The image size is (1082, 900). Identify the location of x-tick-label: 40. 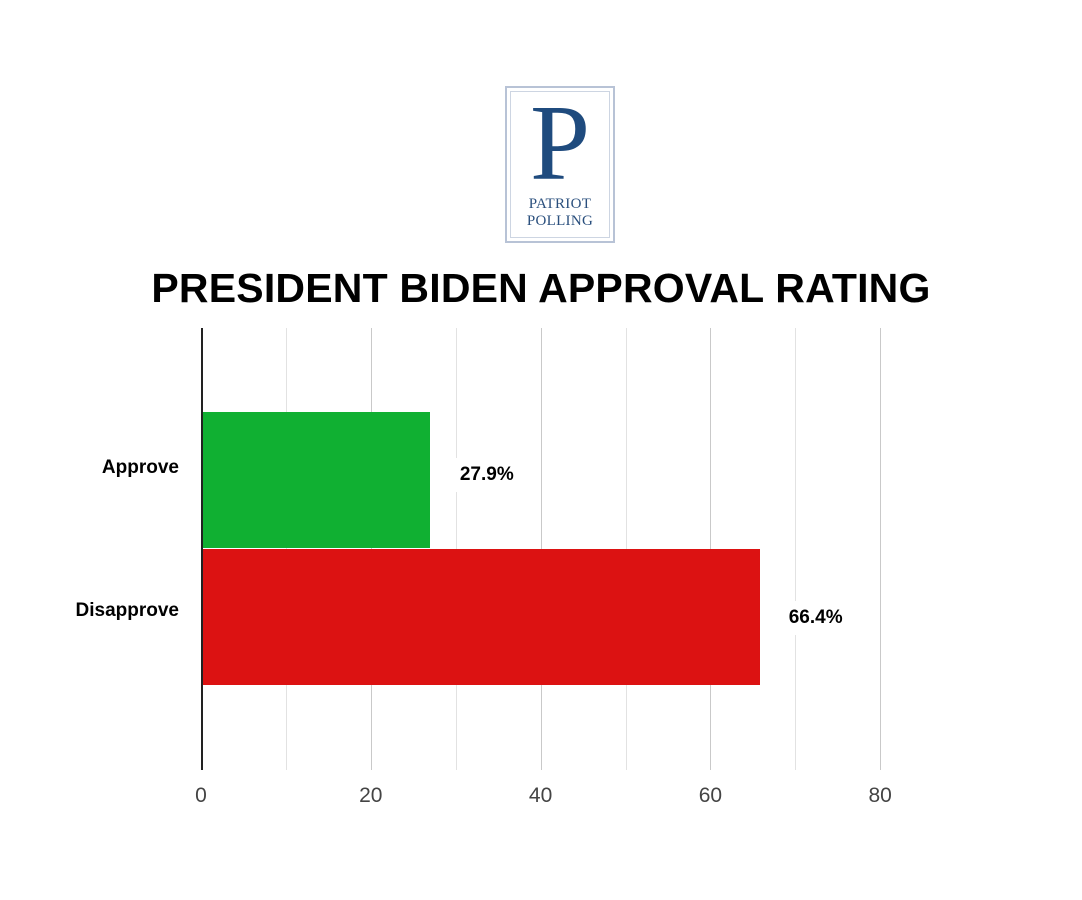
(540, 795).